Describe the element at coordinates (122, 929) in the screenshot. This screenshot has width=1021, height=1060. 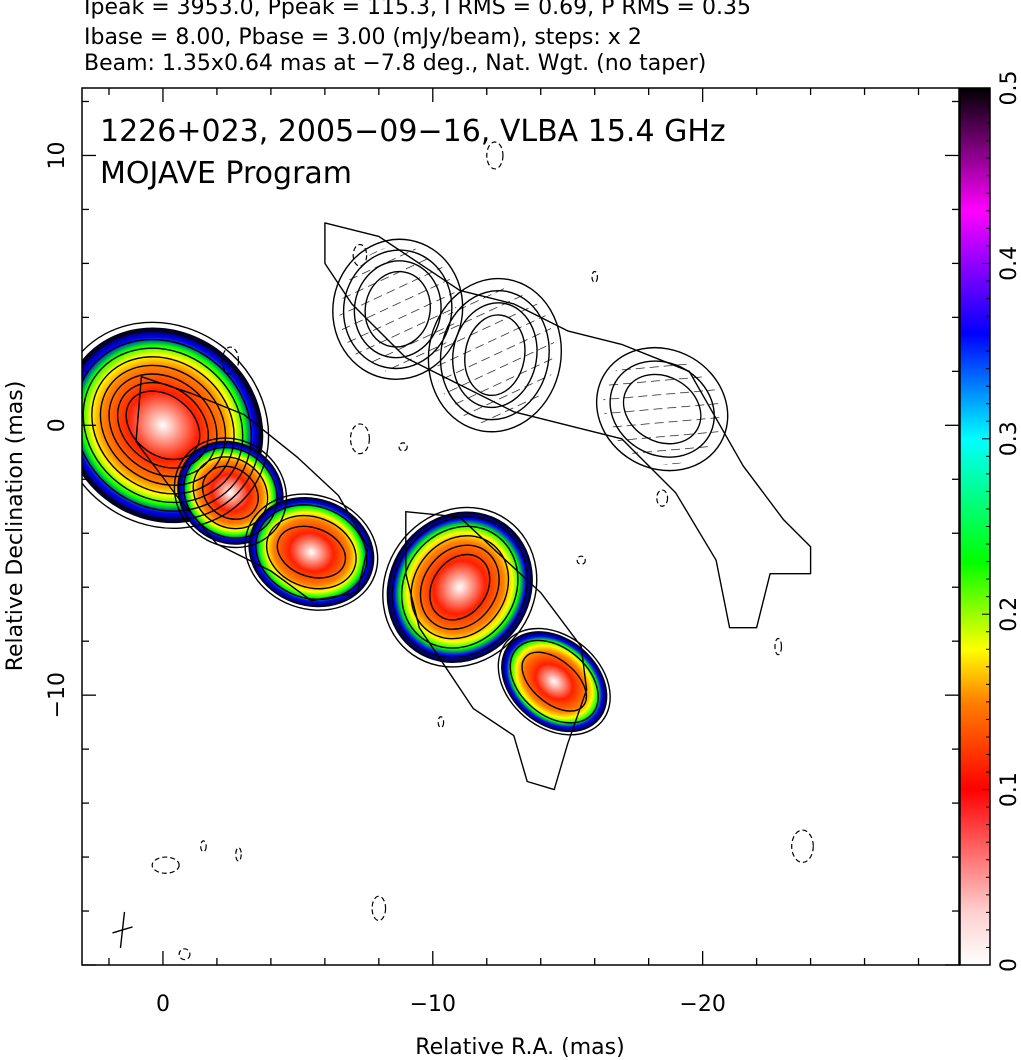
I see `beam-marker` at that location.